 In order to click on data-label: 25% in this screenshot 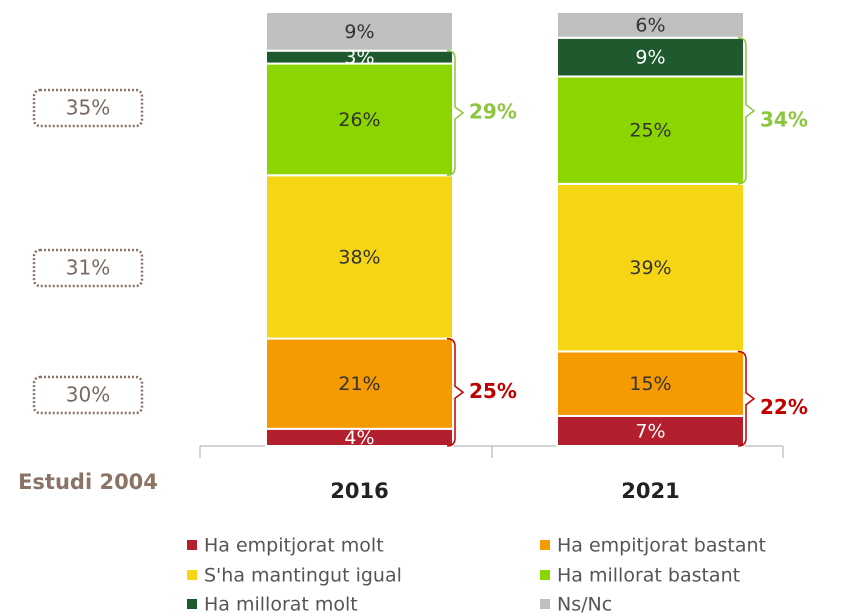, I will do `click(650, 131)`.